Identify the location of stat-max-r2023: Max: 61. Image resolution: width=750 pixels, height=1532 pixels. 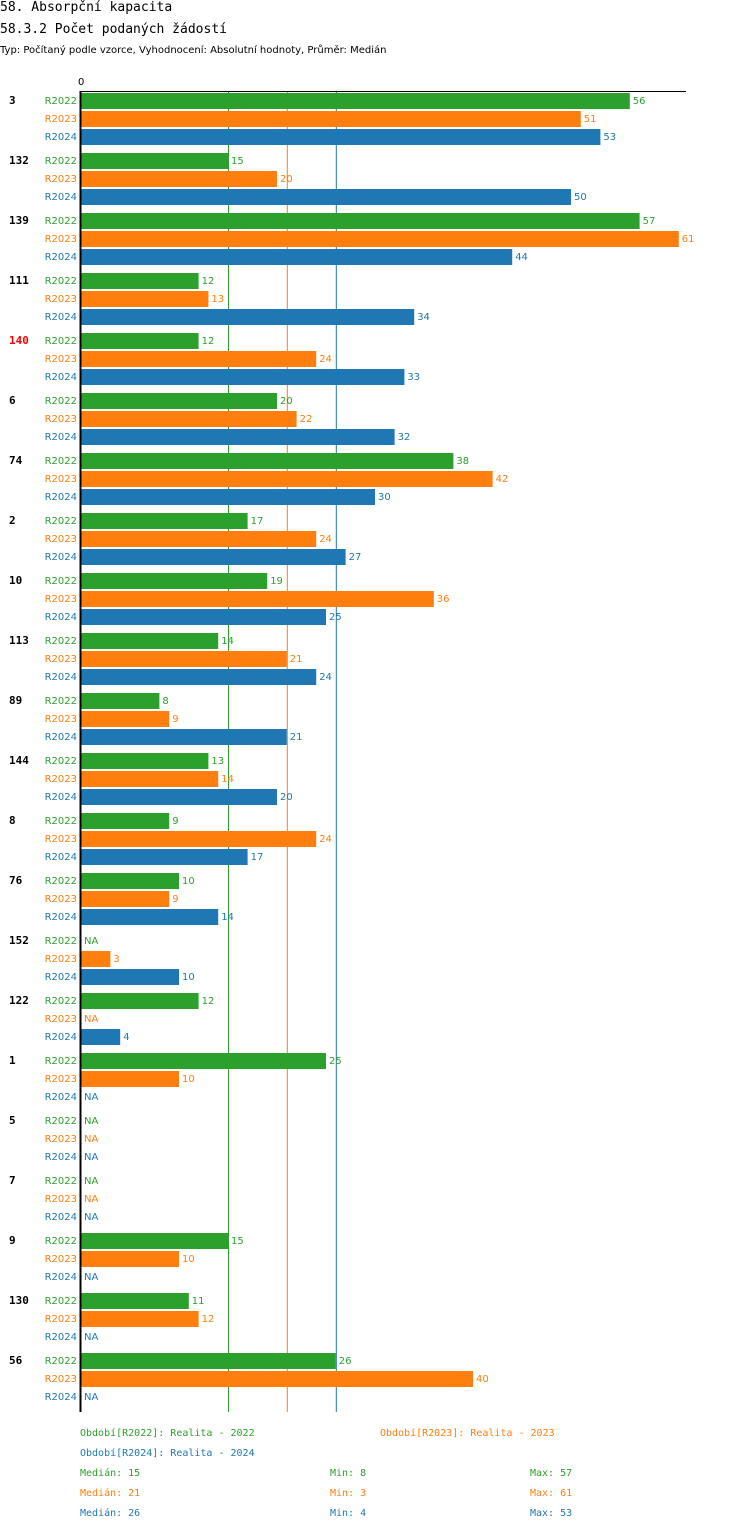
(551, 1493).